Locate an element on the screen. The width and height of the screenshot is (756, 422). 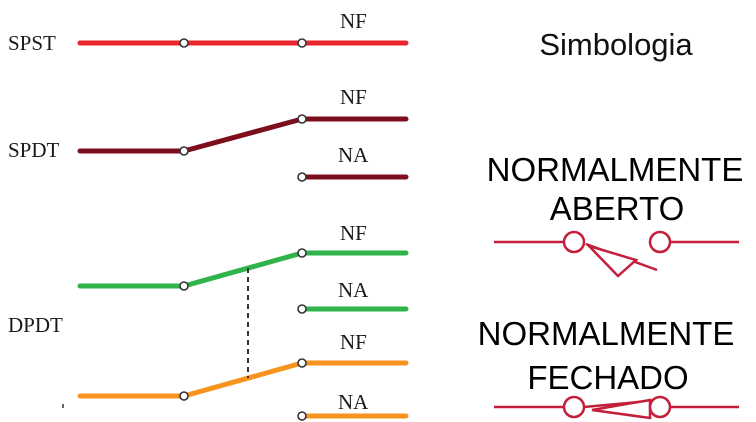
normally-closed-line1: NORMALMENTE is located at coordinates (606, 333).